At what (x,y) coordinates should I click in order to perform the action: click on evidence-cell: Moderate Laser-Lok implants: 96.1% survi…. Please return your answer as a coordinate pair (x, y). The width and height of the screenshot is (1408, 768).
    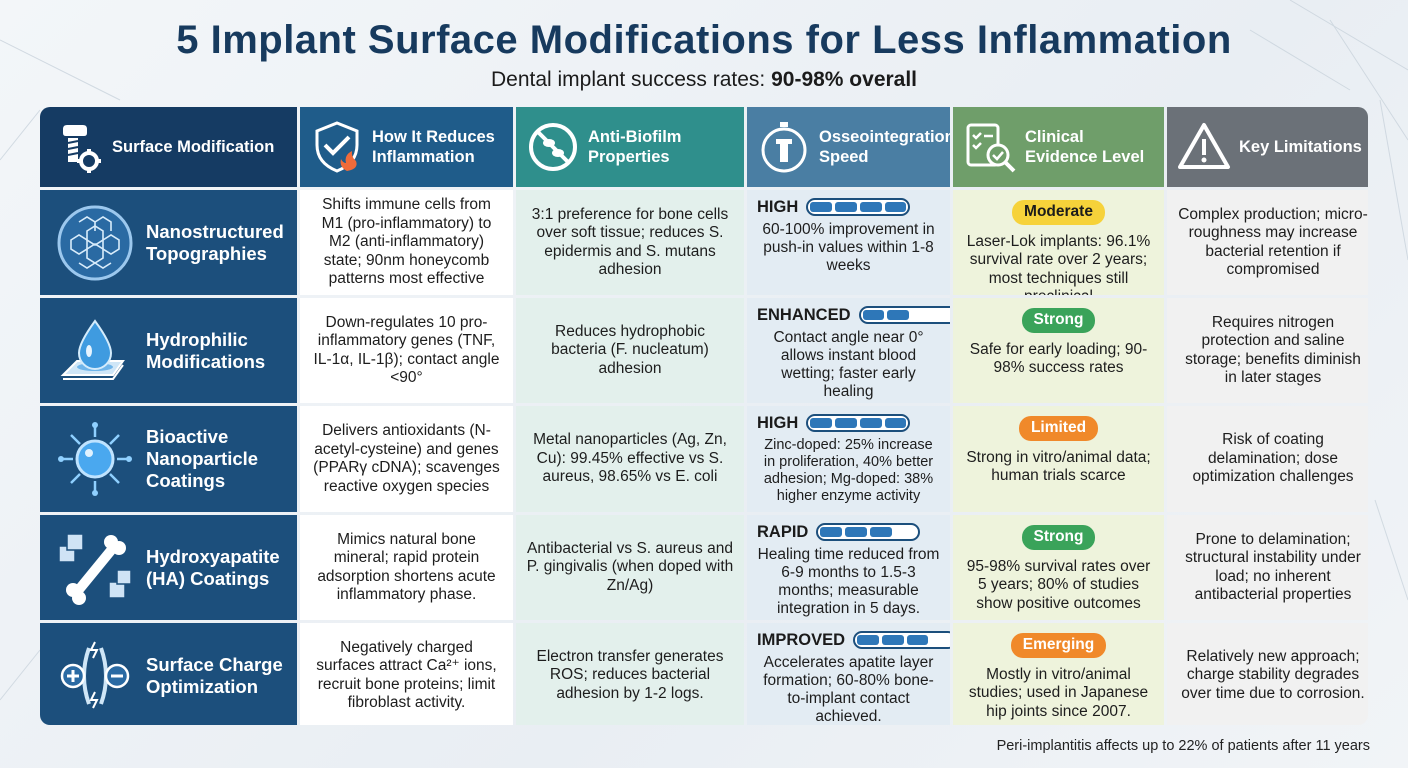
    Looking at the image, I should click on (1058, 242).